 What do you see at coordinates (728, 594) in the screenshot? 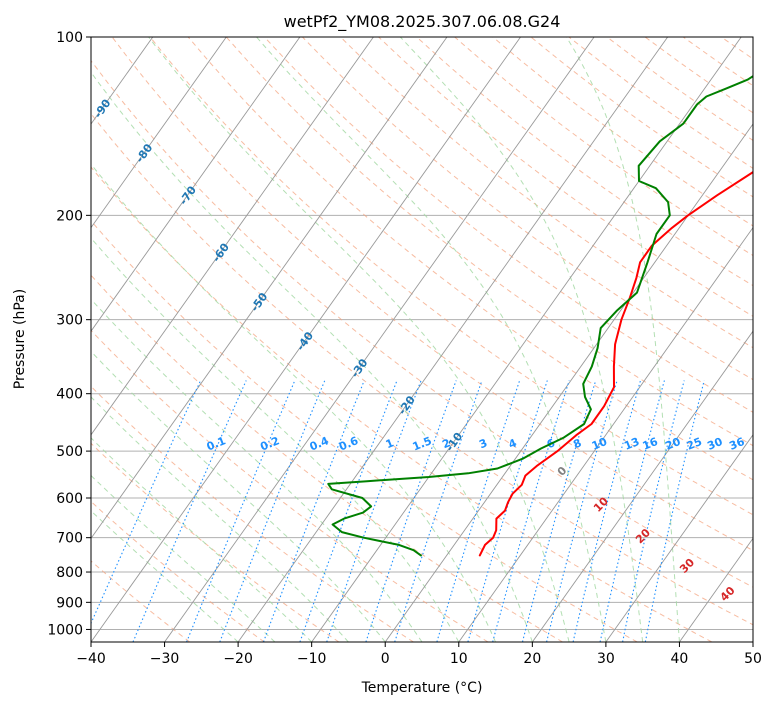
I see `adiabat-label: 40` at bounding box center [728, 594].